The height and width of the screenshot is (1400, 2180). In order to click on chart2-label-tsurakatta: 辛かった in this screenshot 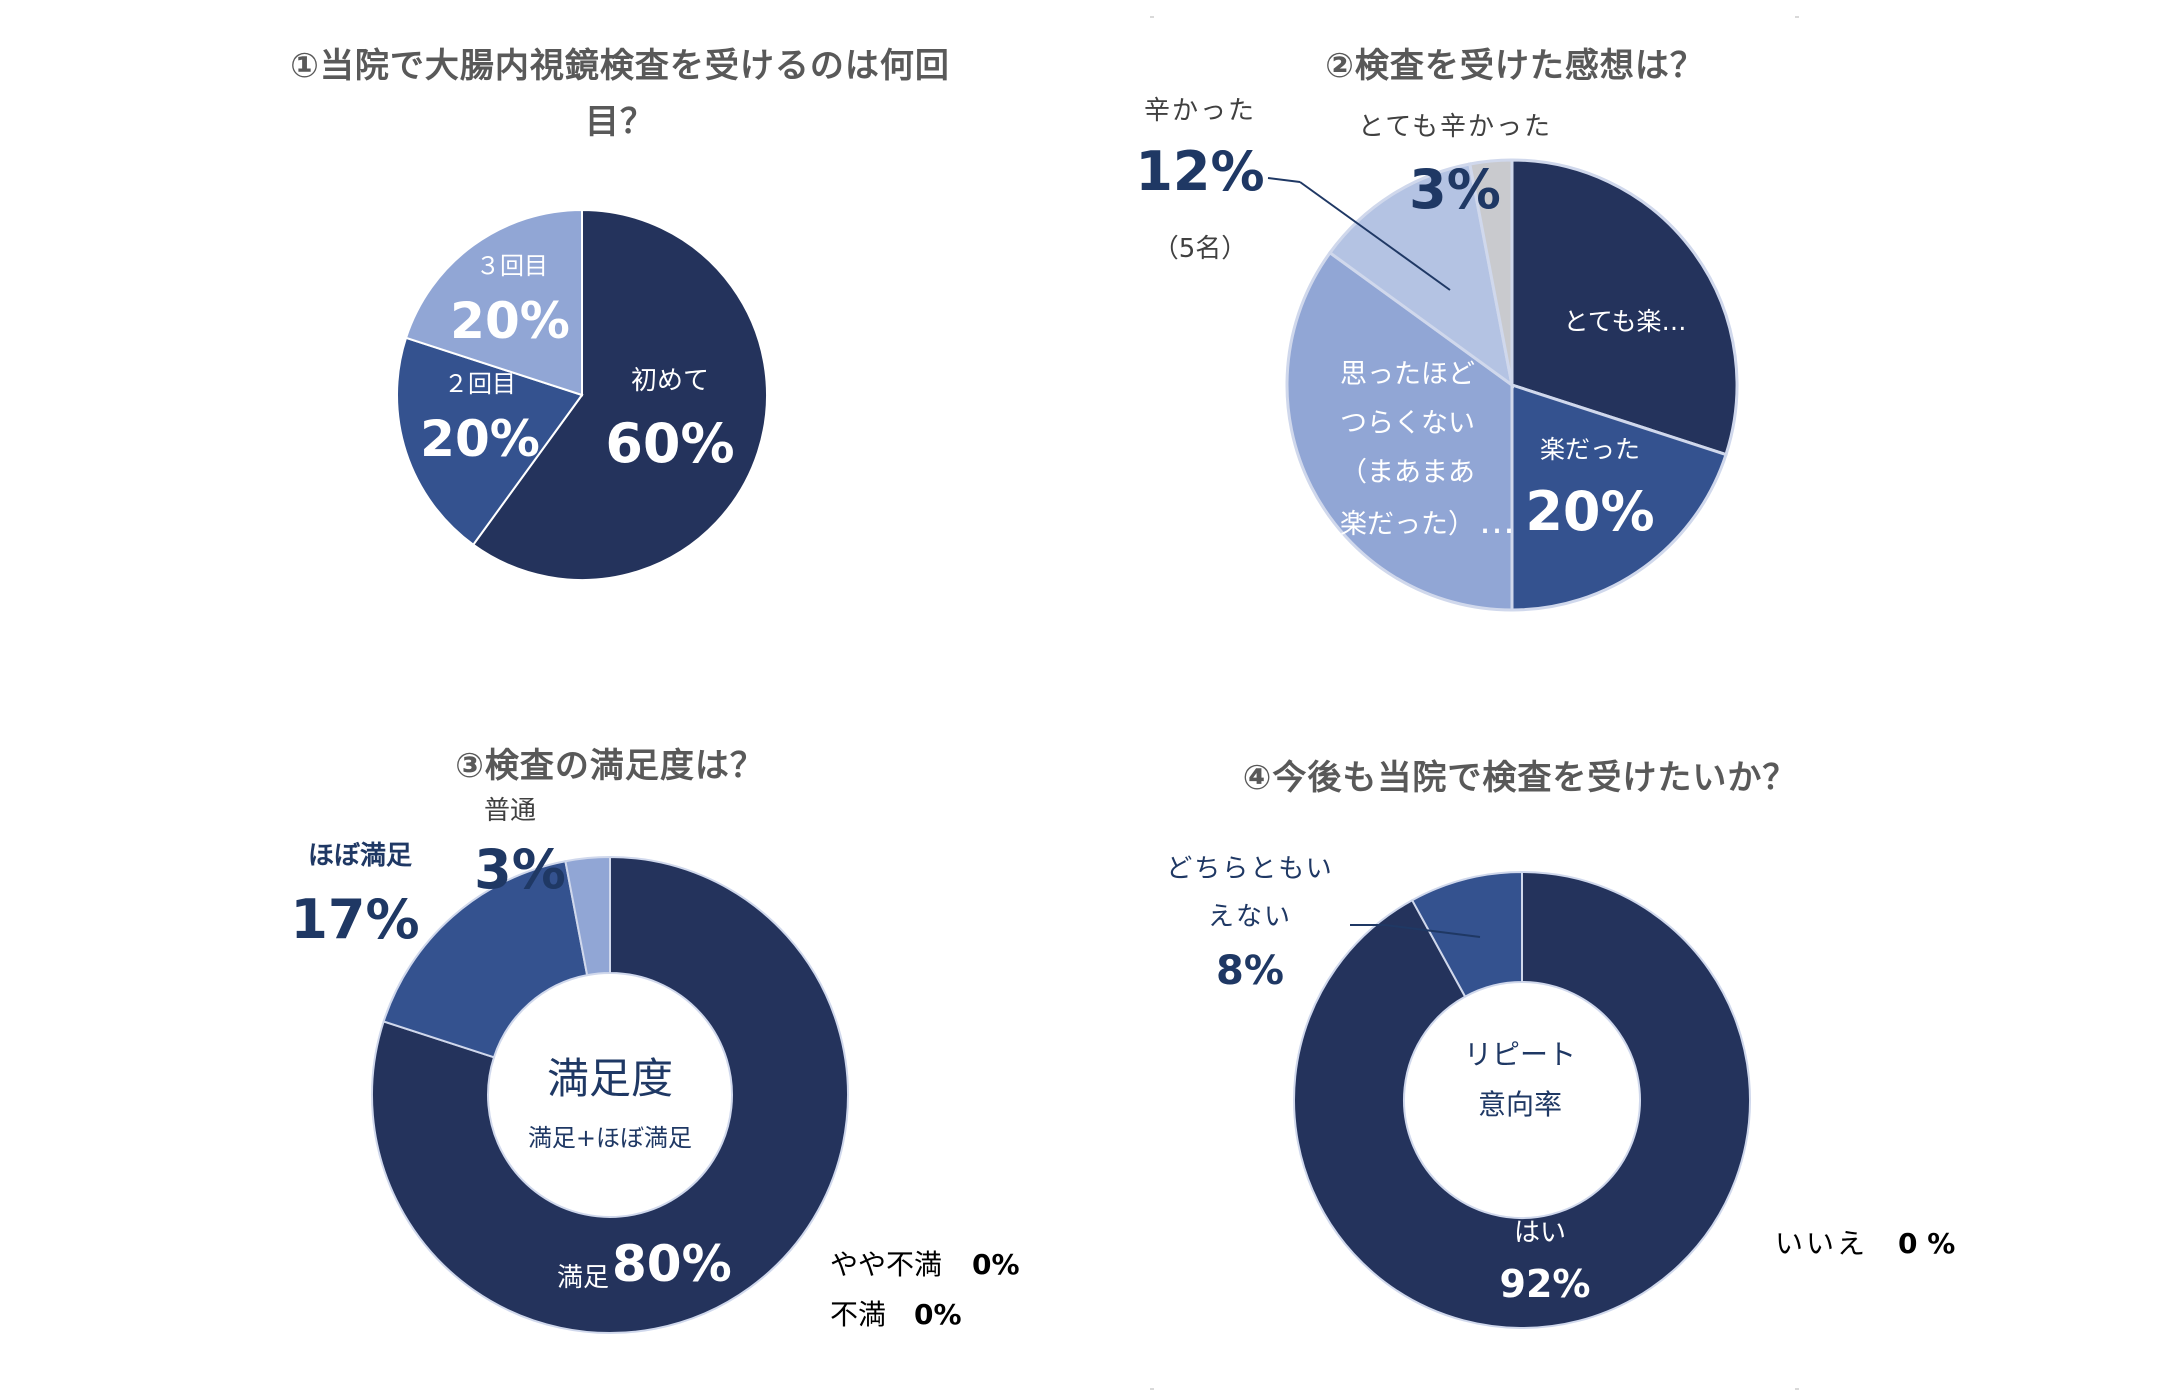, I will do `click(1199, 111)`.